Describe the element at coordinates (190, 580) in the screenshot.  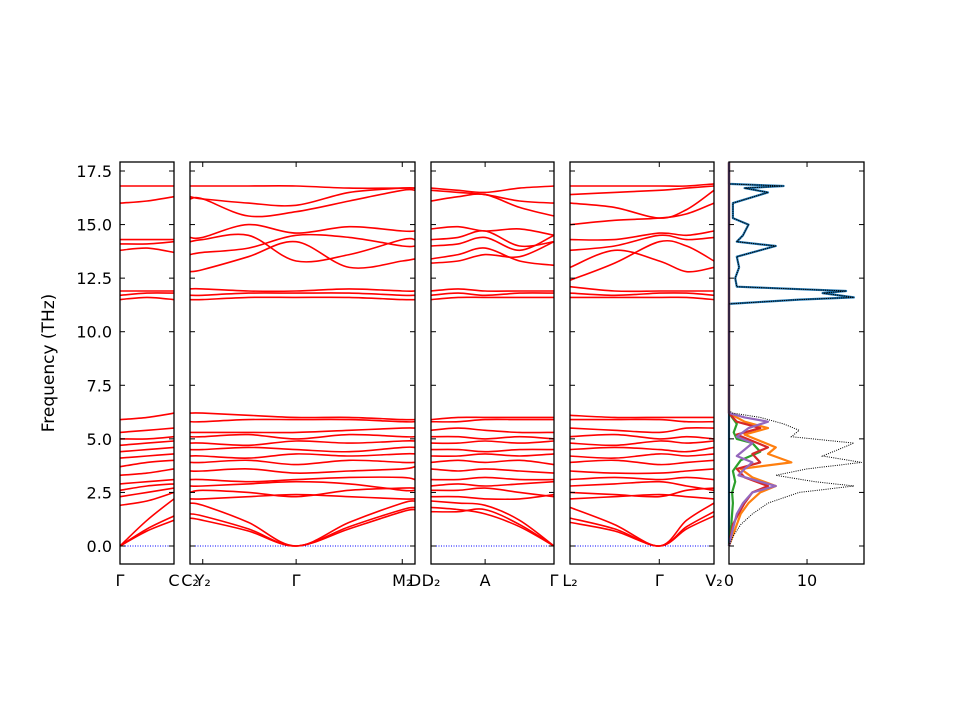
I see `high-symmetry-label: C₂` at that location.